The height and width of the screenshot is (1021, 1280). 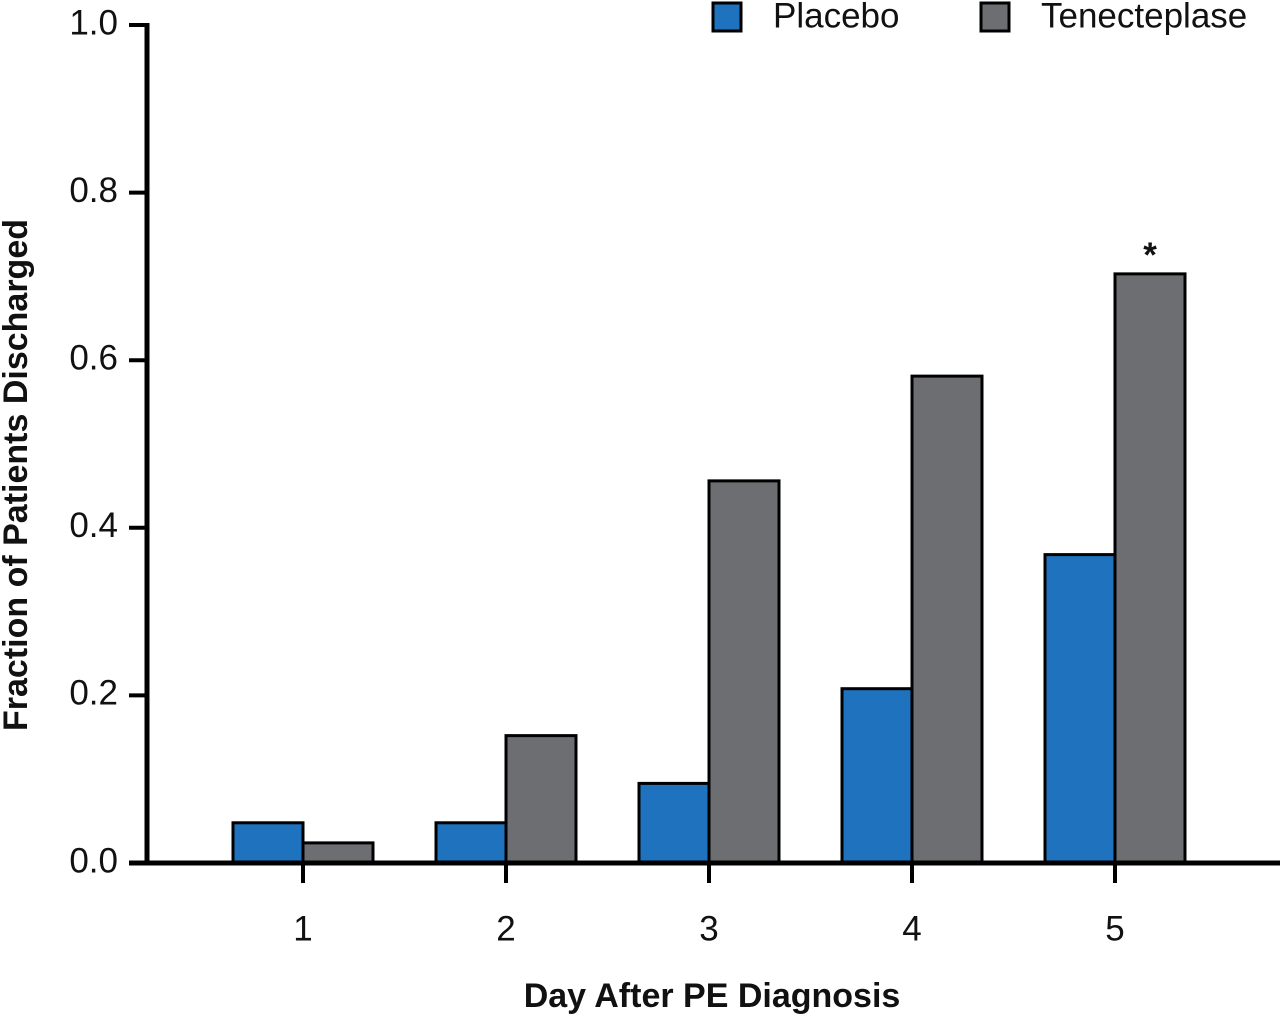 What do you see at coordinates (1150, 255) in the screenshot?
I see `annotation: *` at bounding box center [1150, 255].